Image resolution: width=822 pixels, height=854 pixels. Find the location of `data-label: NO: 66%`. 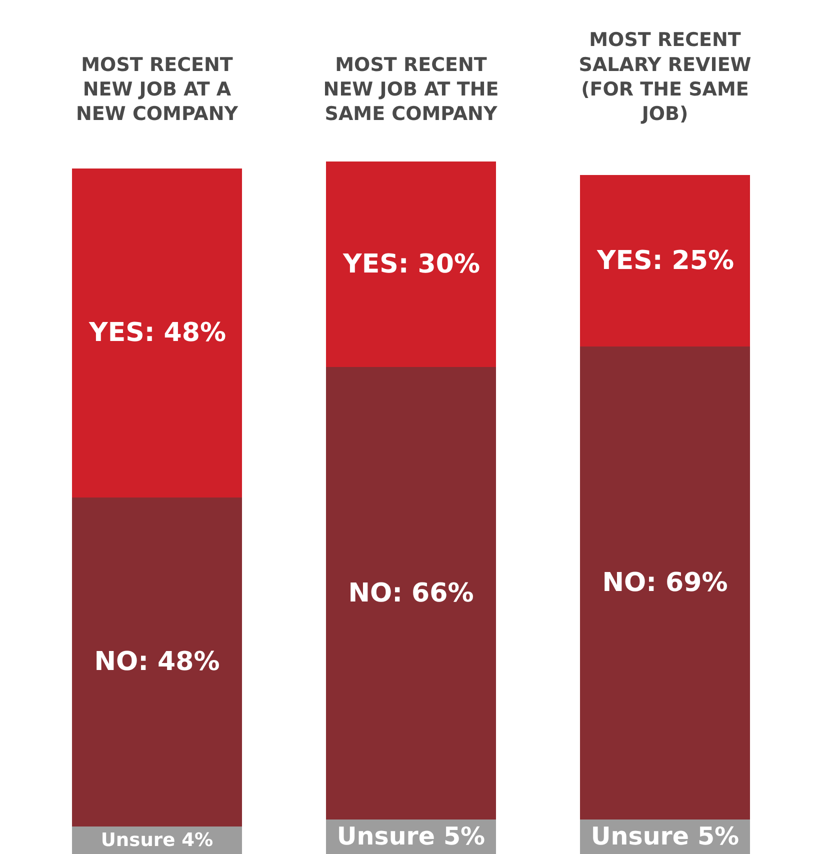

data-label: NO: 66% is located at coordinates (411, 593).